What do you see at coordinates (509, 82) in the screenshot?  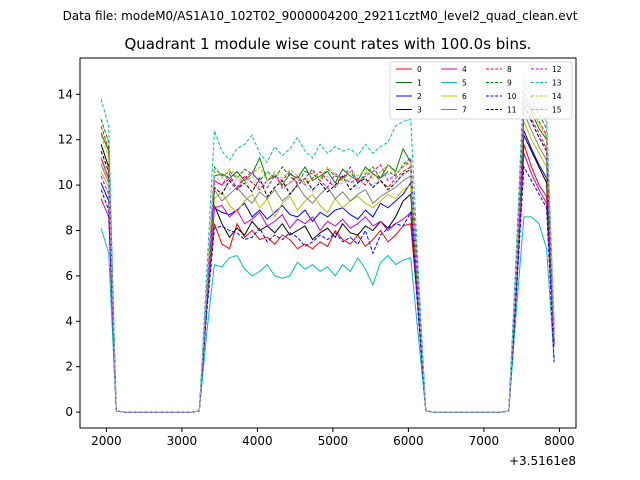 I see `legend-label-9: 9` at bounding box center [509, 82].